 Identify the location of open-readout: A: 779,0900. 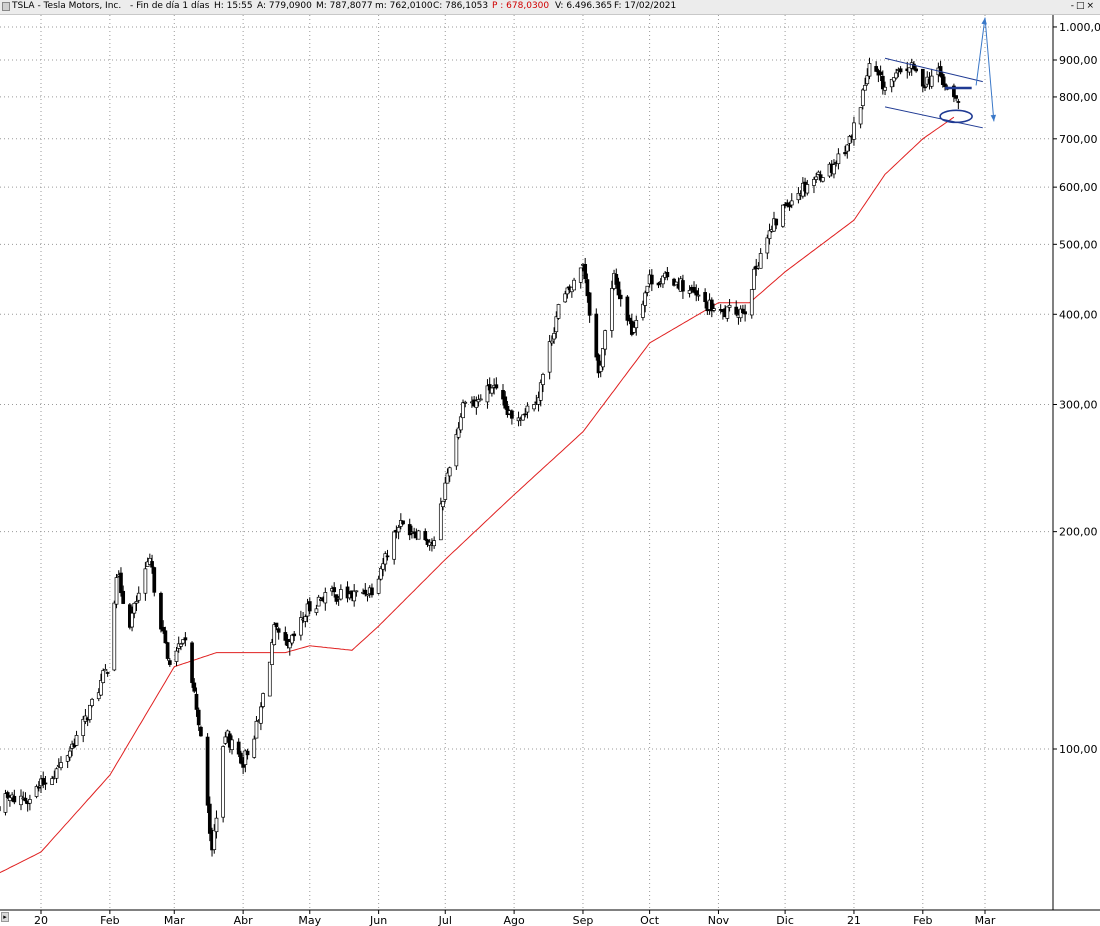
(284, 6).